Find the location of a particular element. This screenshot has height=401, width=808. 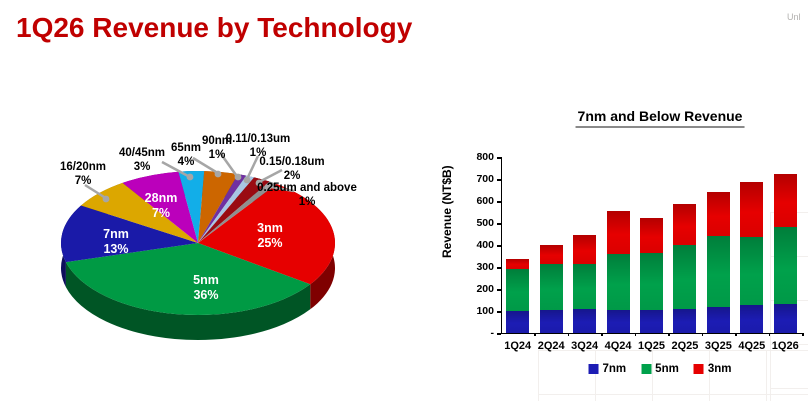

bar-segment-7nm-2Q25 is located at coordinates (685, 320).